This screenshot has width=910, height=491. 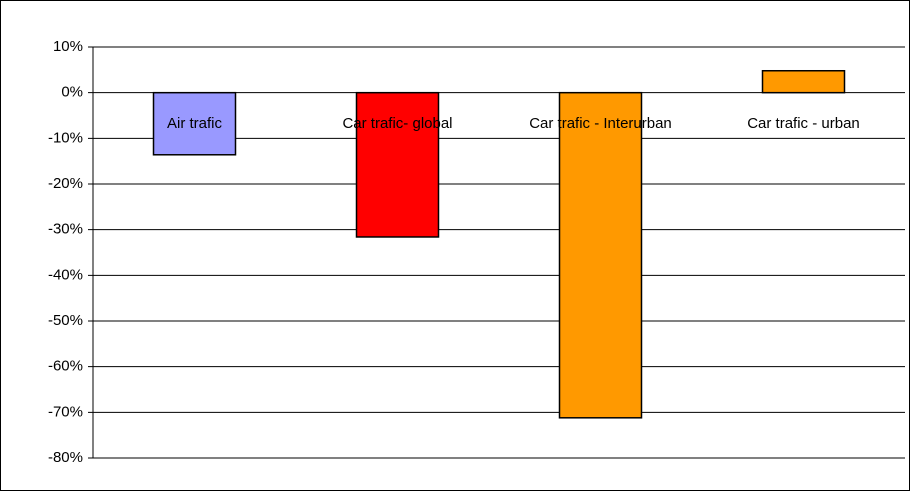 I want to click on x-tick-label: Air trafic, so click(x=194, y=123).